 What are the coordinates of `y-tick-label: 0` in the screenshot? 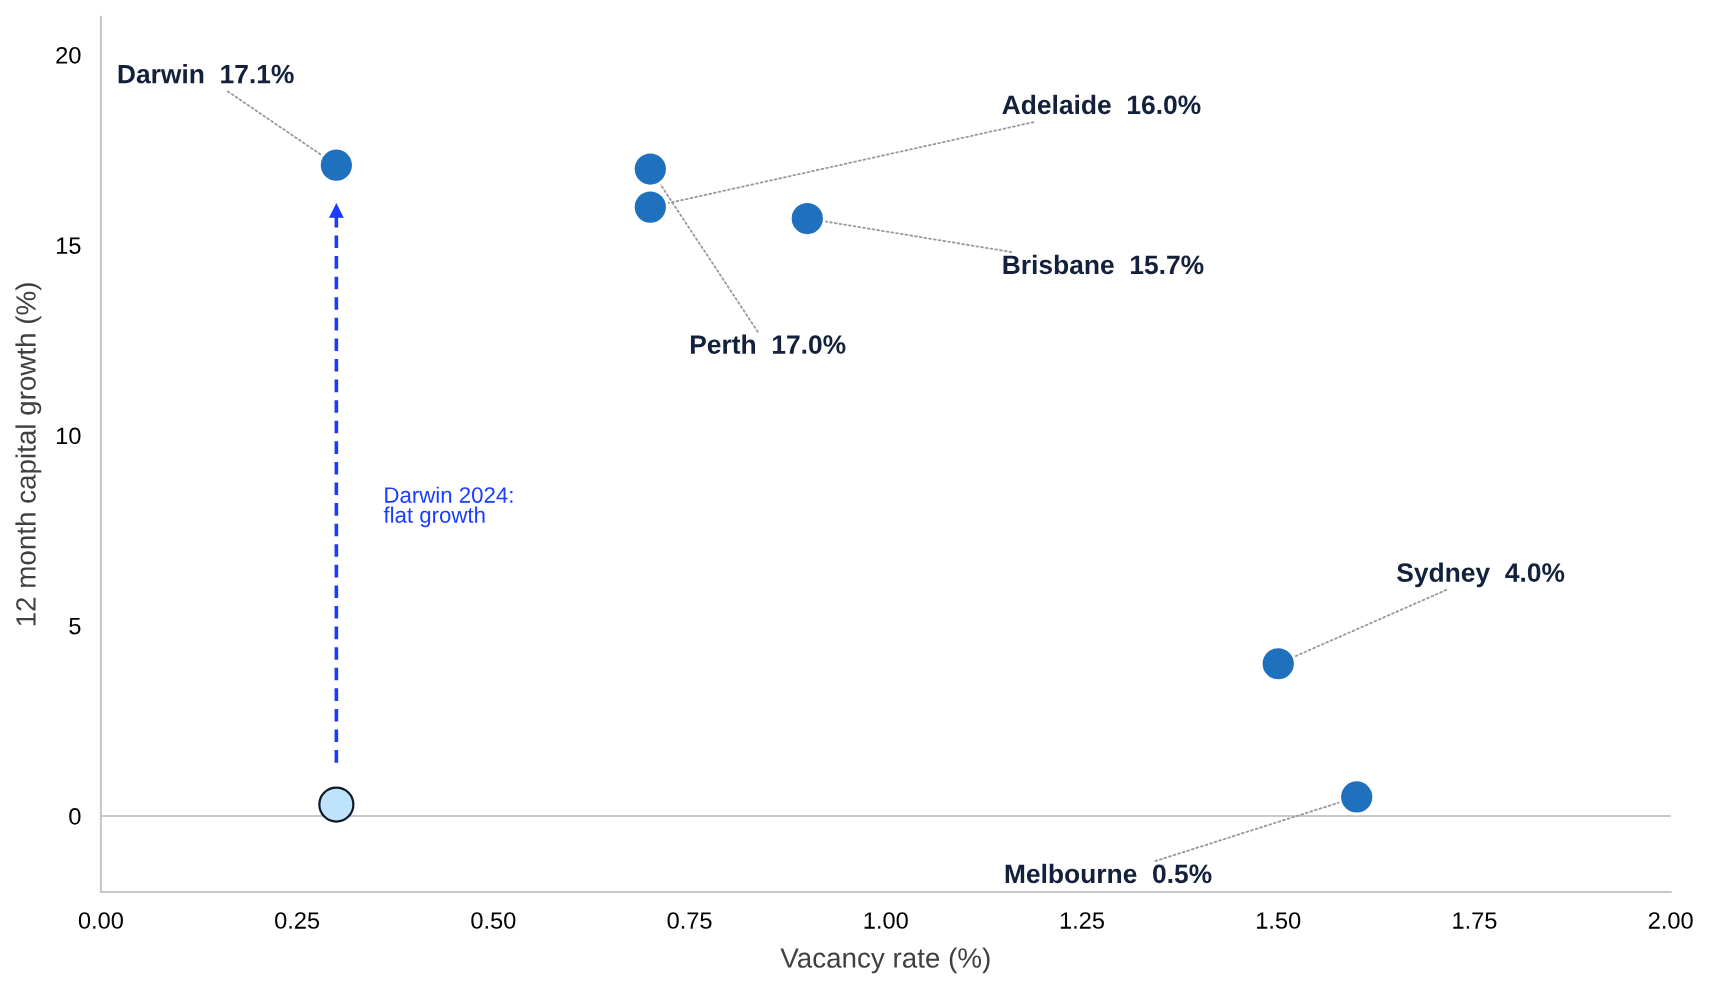 It's located at (75, 816).